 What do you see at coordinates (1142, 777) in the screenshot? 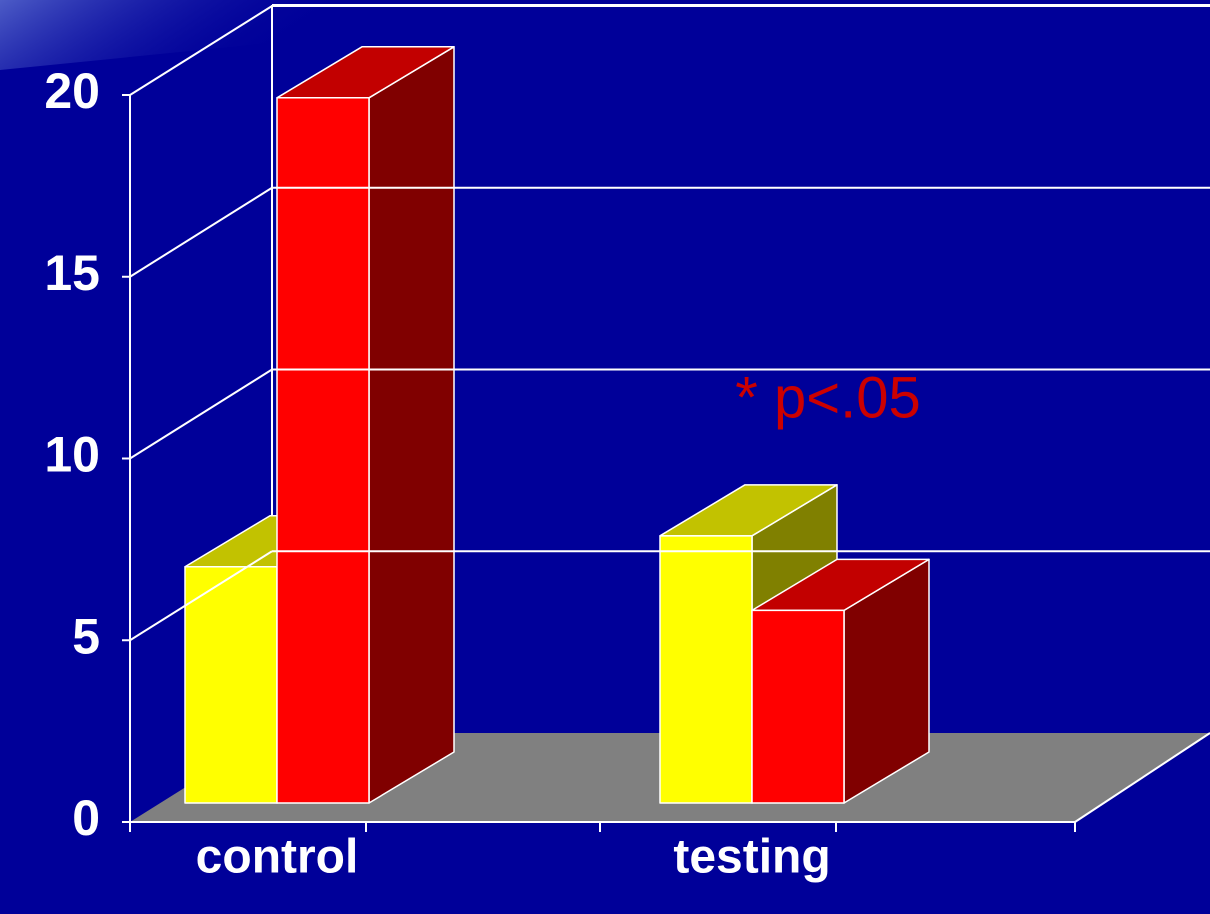
I see `floor-edge` at bounding box center [1142, 777].